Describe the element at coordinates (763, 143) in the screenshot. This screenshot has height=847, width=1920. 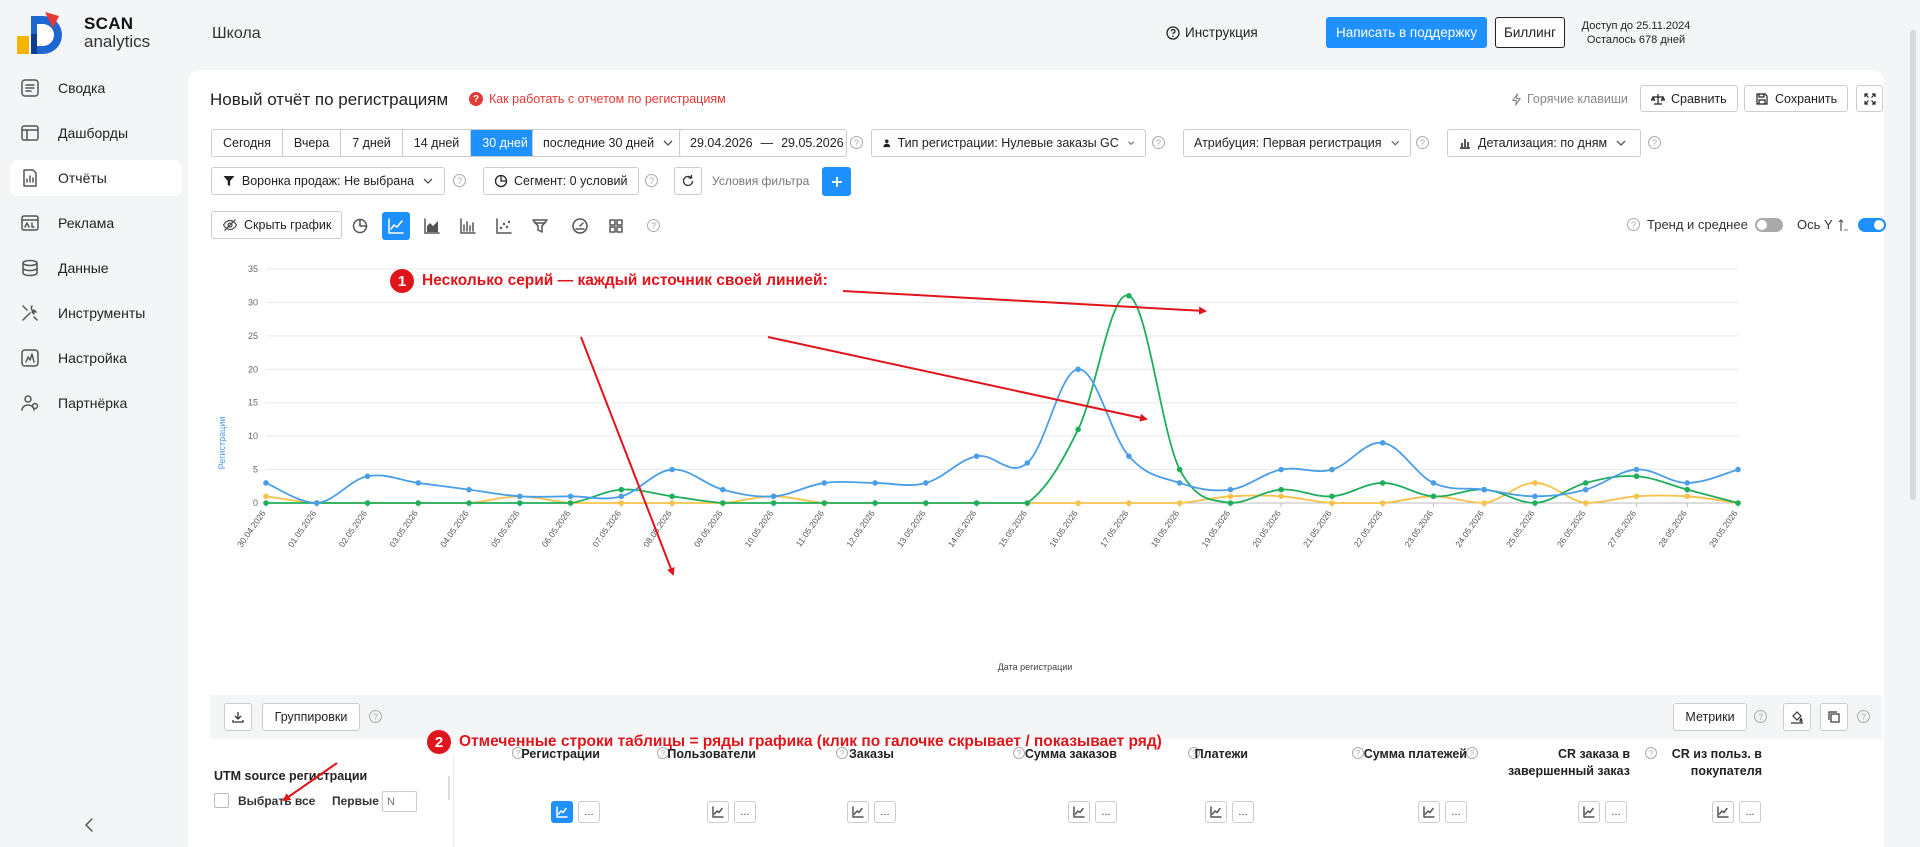
I see `date-range-picker: 29.04.2026 — 29.05.2026` at that location.